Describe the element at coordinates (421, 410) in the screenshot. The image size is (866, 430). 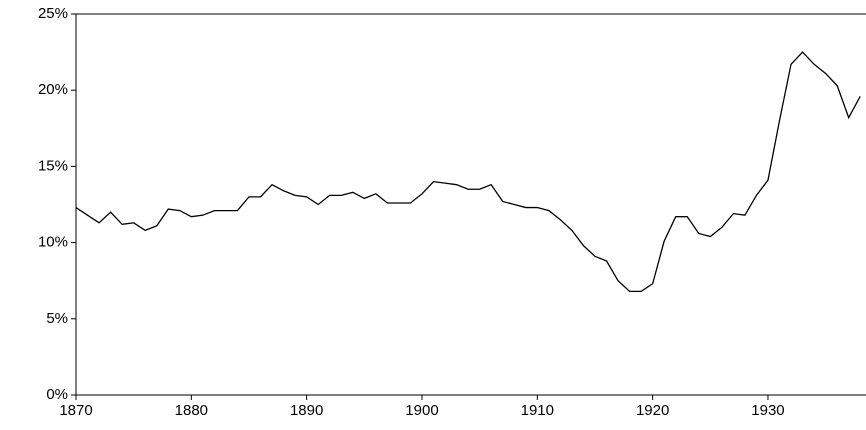
I see `x-tick-label: 1900` at that location.